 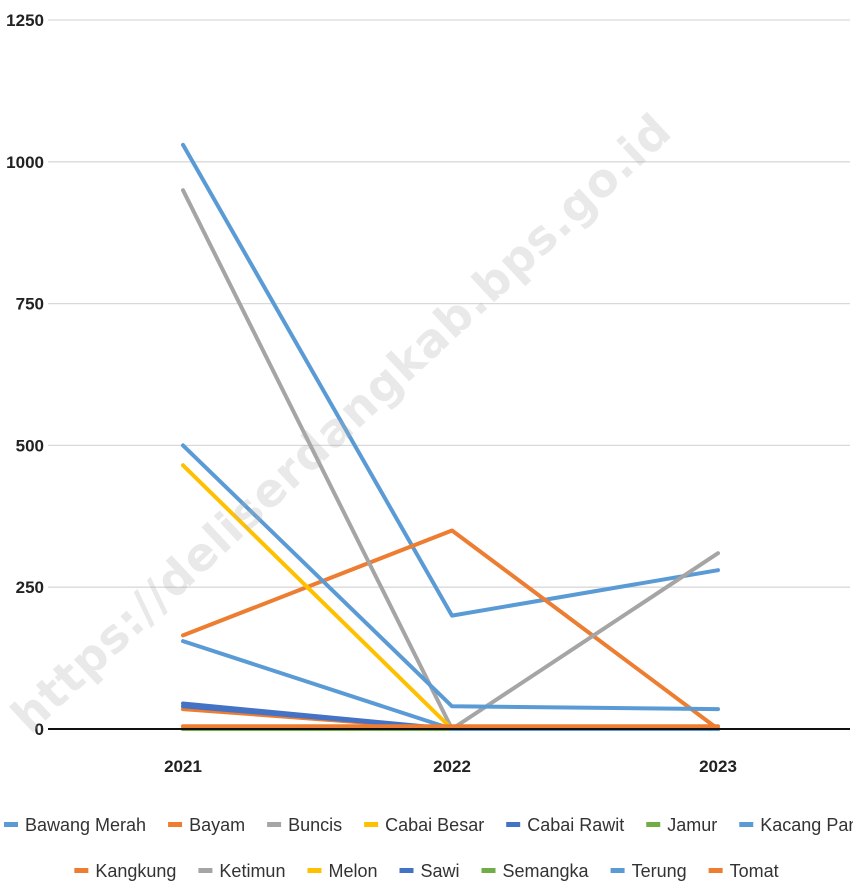 I want to click on legend-label: Terung, so click(x=659, y=871).